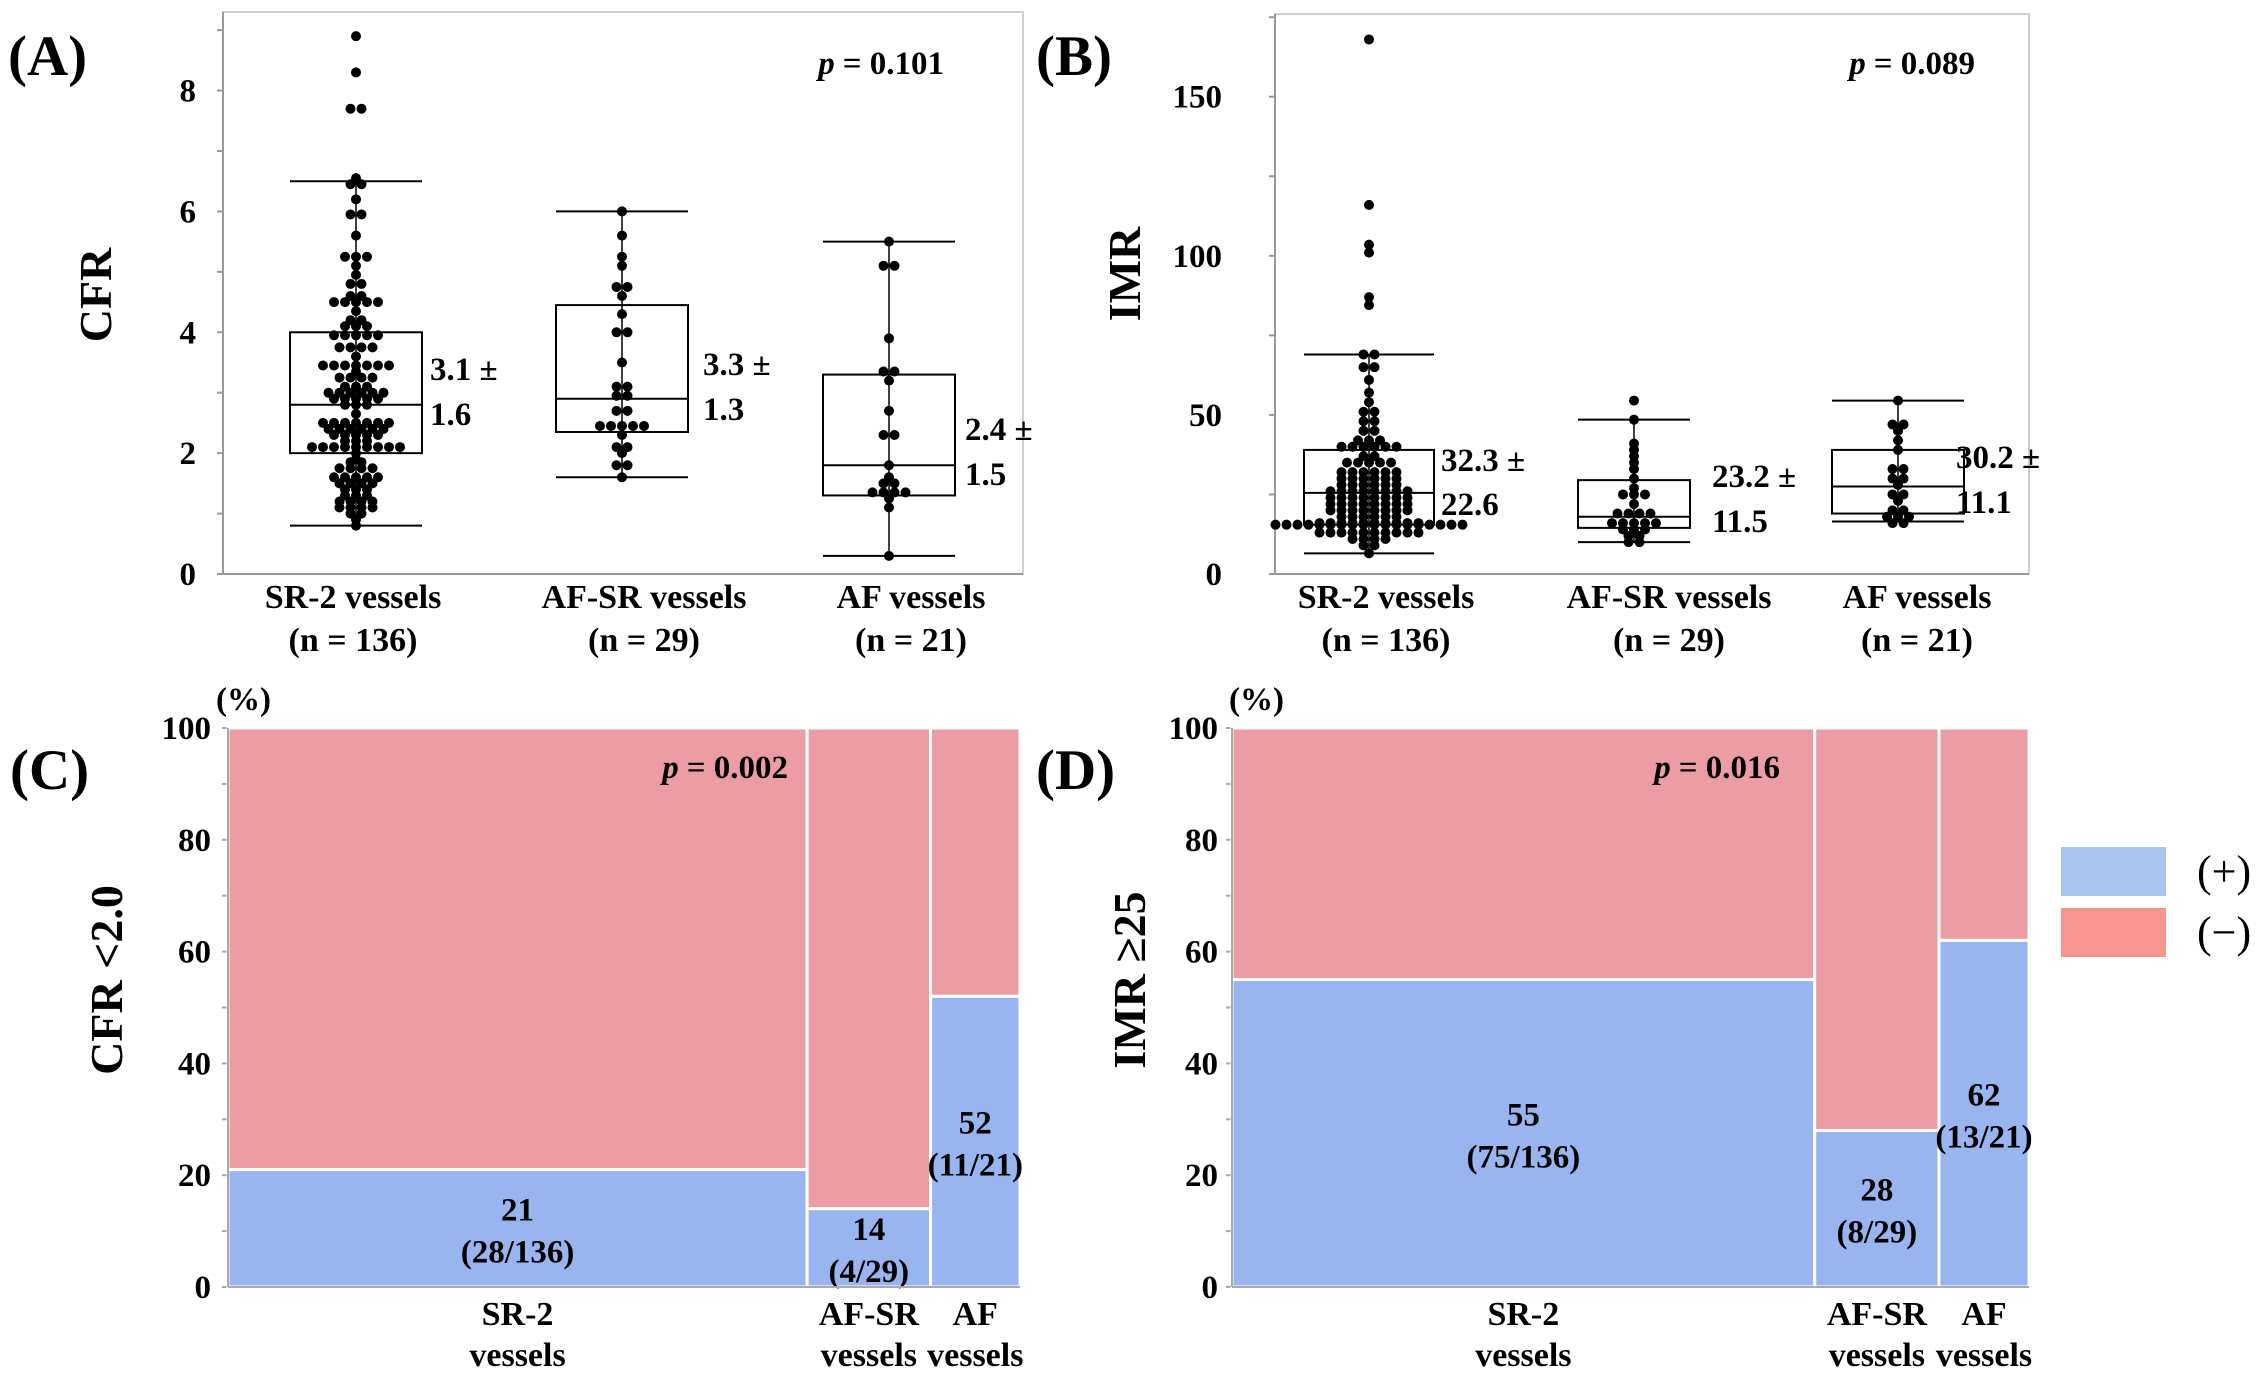 The width and height of the screenshot is (2260, 1381). What do you see at coordinates (1369, 487) in the screenshot?
I see `box` at bounding box center [1369, 487].